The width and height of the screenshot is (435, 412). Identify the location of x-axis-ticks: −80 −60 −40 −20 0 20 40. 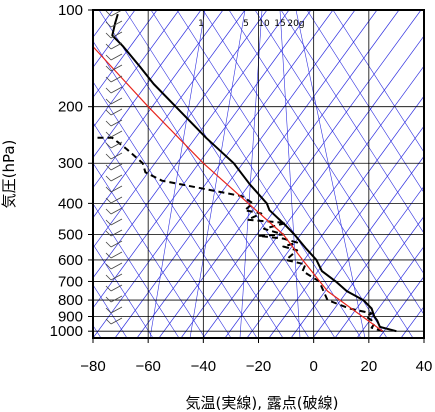
(256, 356).